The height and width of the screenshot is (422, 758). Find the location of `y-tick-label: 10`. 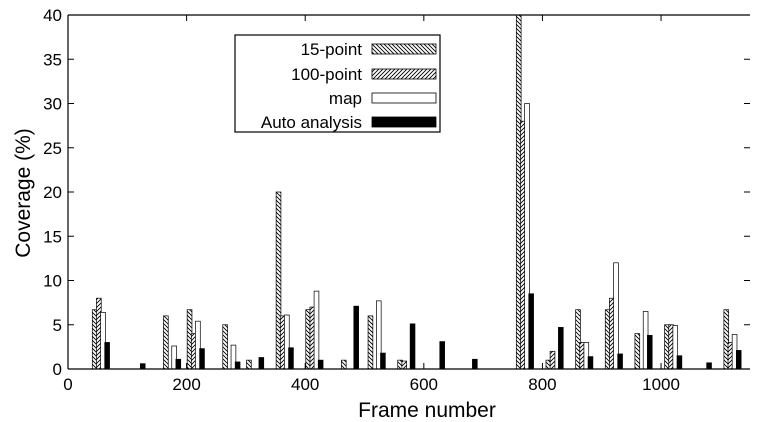

y-tick-label: 10 is located at coordinates (52, 281).